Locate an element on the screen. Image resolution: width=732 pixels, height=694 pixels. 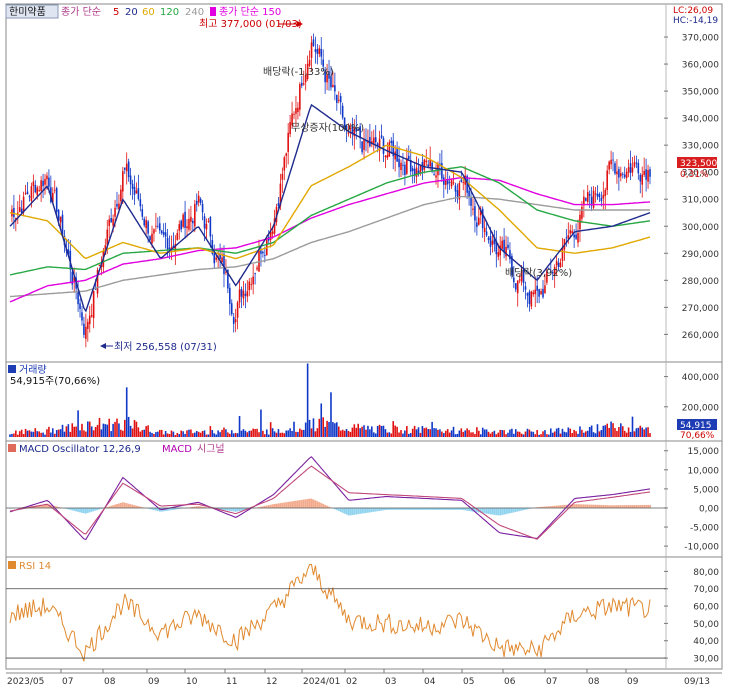
volume-swatch is located at coordinates (12, 369).